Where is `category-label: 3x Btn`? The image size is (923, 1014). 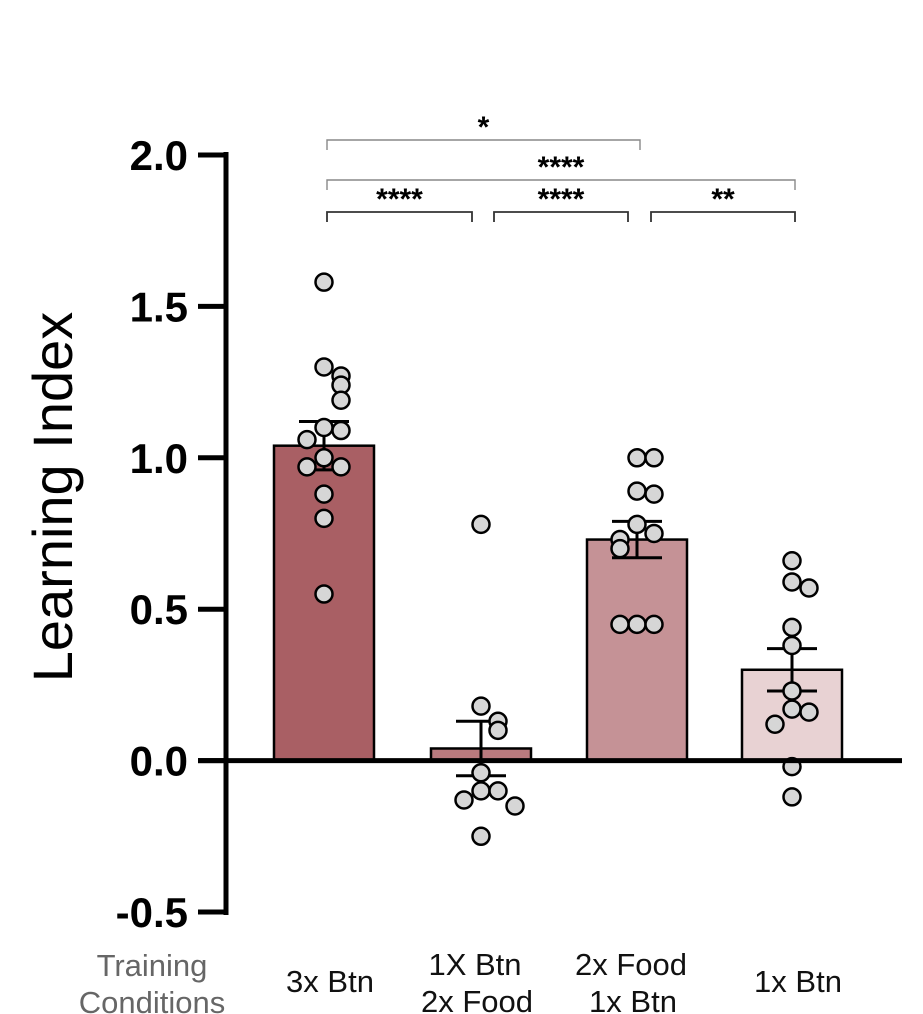
category-label: 3x Btn is located at coordinates (330, 981).